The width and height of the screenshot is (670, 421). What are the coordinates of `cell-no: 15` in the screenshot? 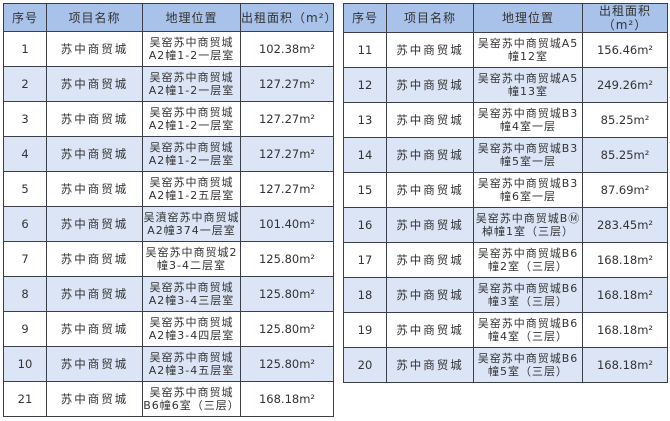 It's located at (365, 190).